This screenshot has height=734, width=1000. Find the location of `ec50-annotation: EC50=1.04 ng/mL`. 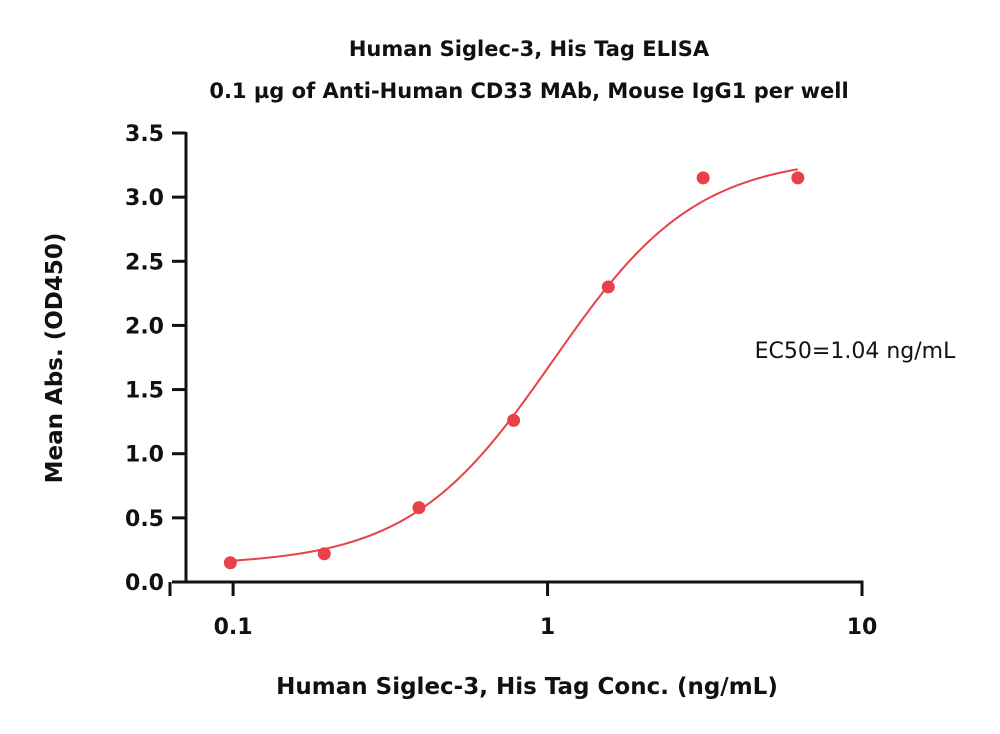

ec50-annotation: EC50=1.04 ng/mL is located at coordinates (855, 351).